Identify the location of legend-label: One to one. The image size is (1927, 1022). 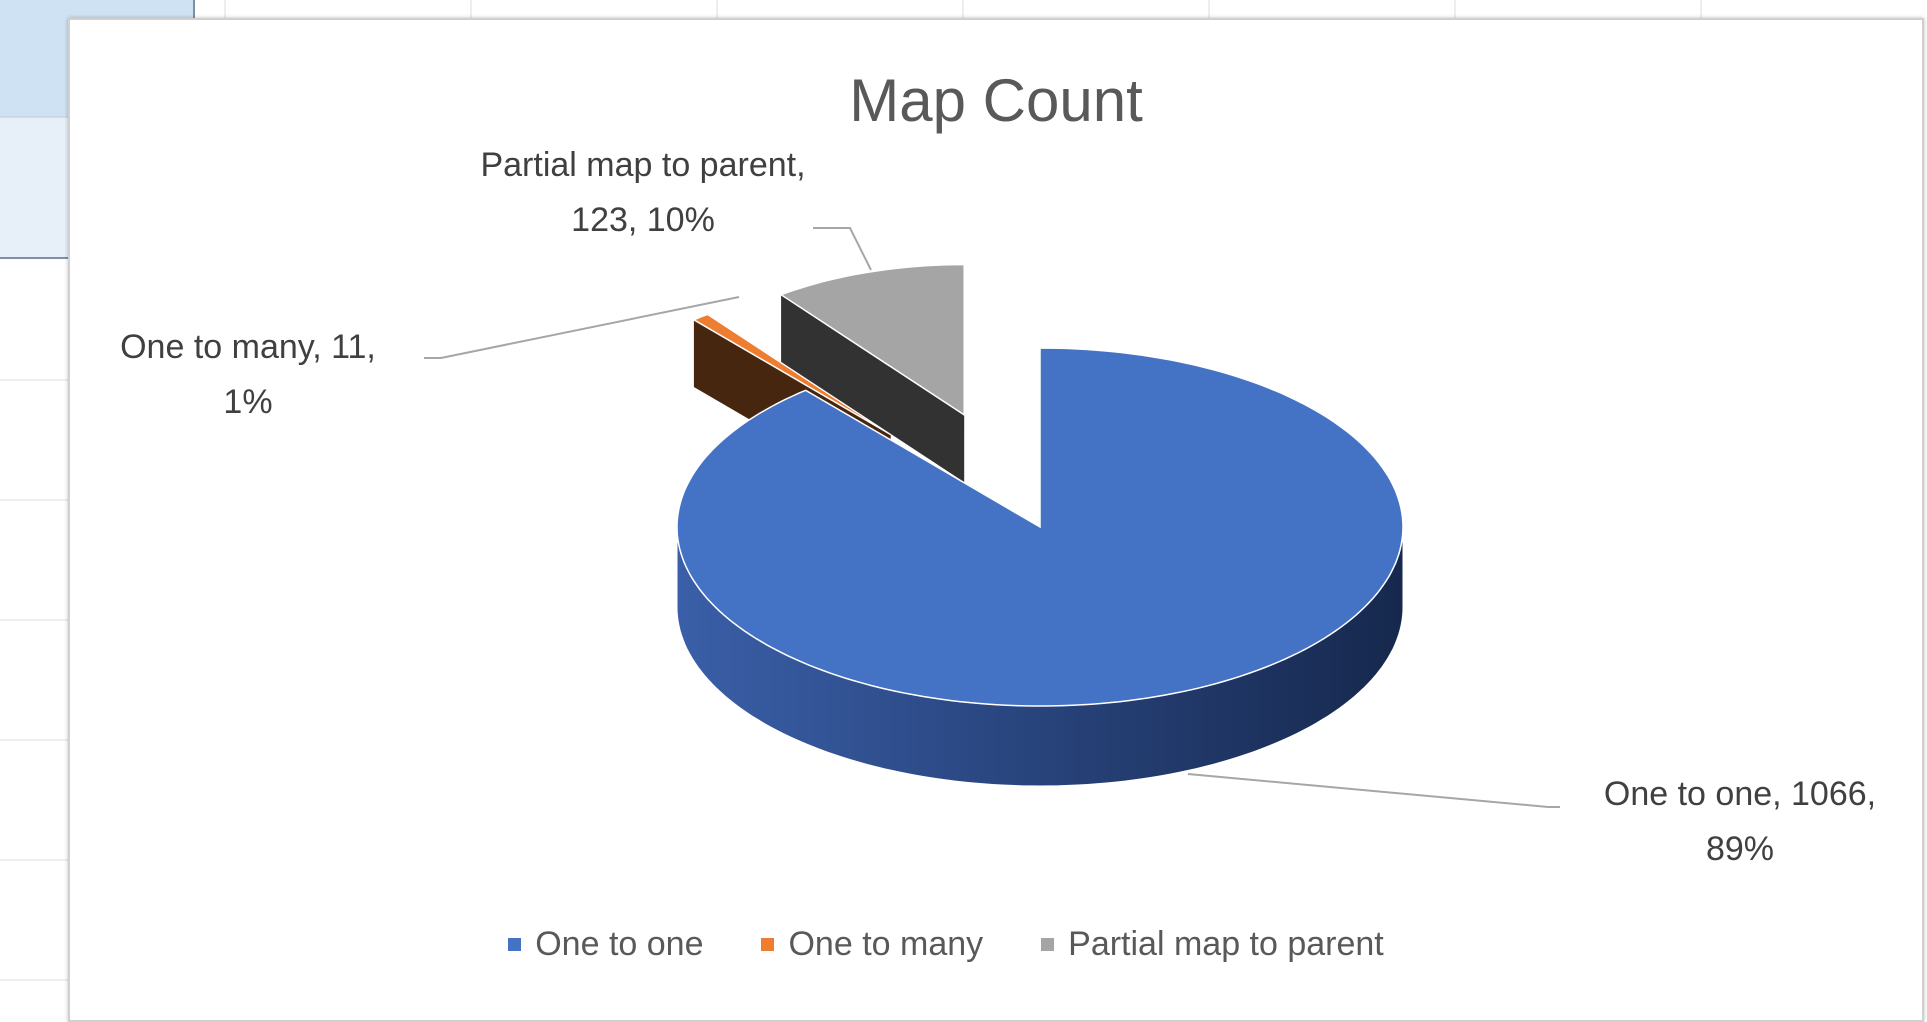
(619, 944).